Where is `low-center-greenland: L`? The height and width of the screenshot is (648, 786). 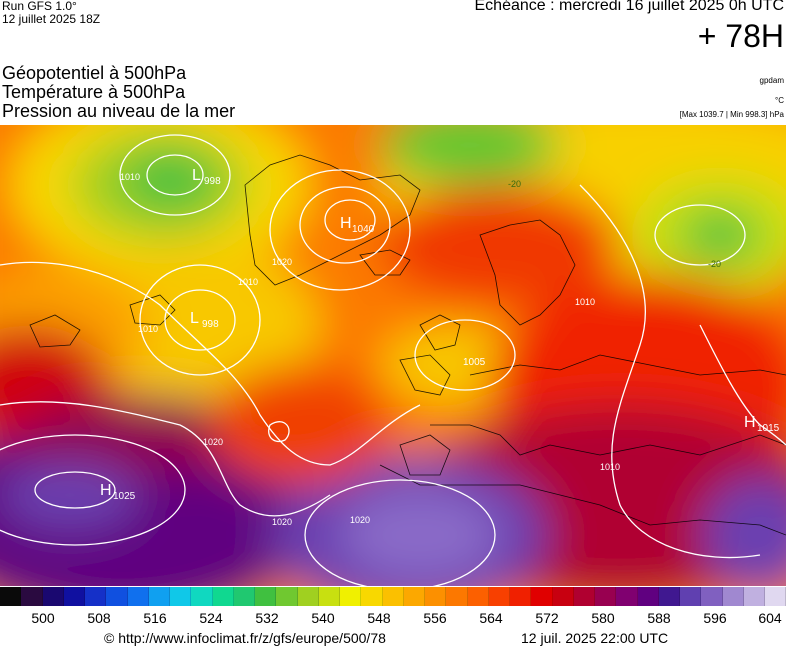
low-center-greenland: L is located at coordinates (196, 175).